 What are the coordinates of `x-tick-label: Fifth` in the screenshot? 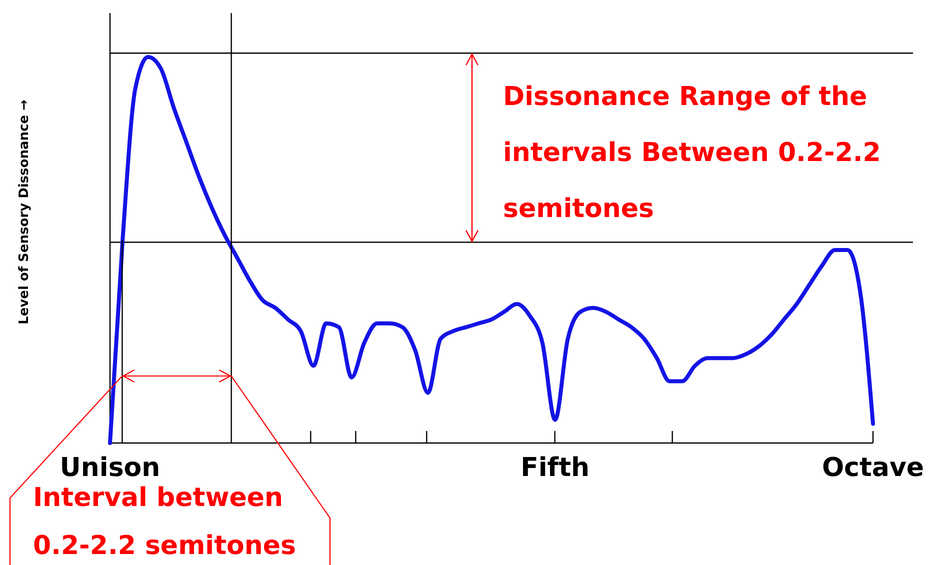 It's located at (555, 468).